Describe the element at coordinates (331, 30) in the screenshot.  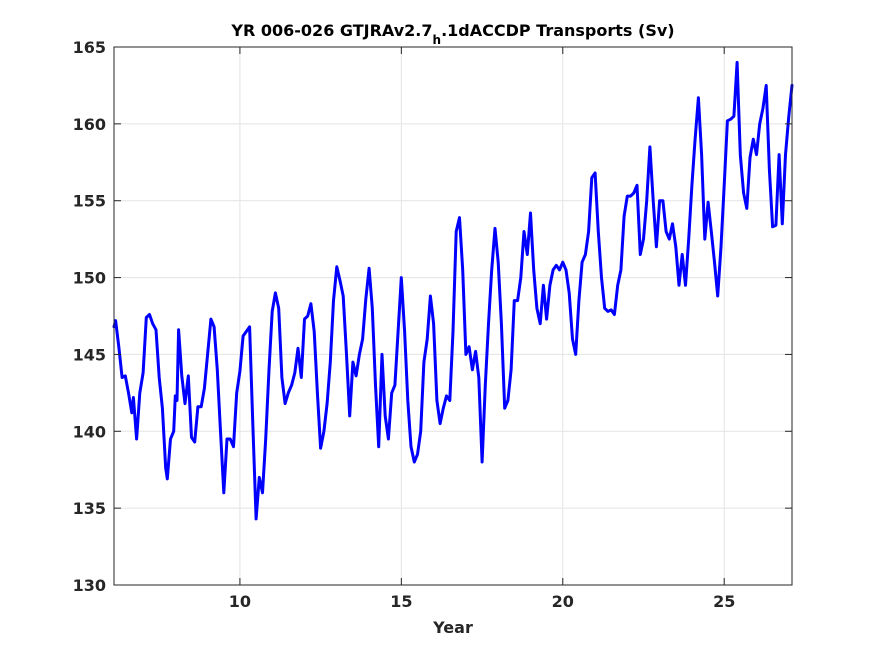
I see `chart-title-main: YR 006-026 GTJRAv2.7` at that location.